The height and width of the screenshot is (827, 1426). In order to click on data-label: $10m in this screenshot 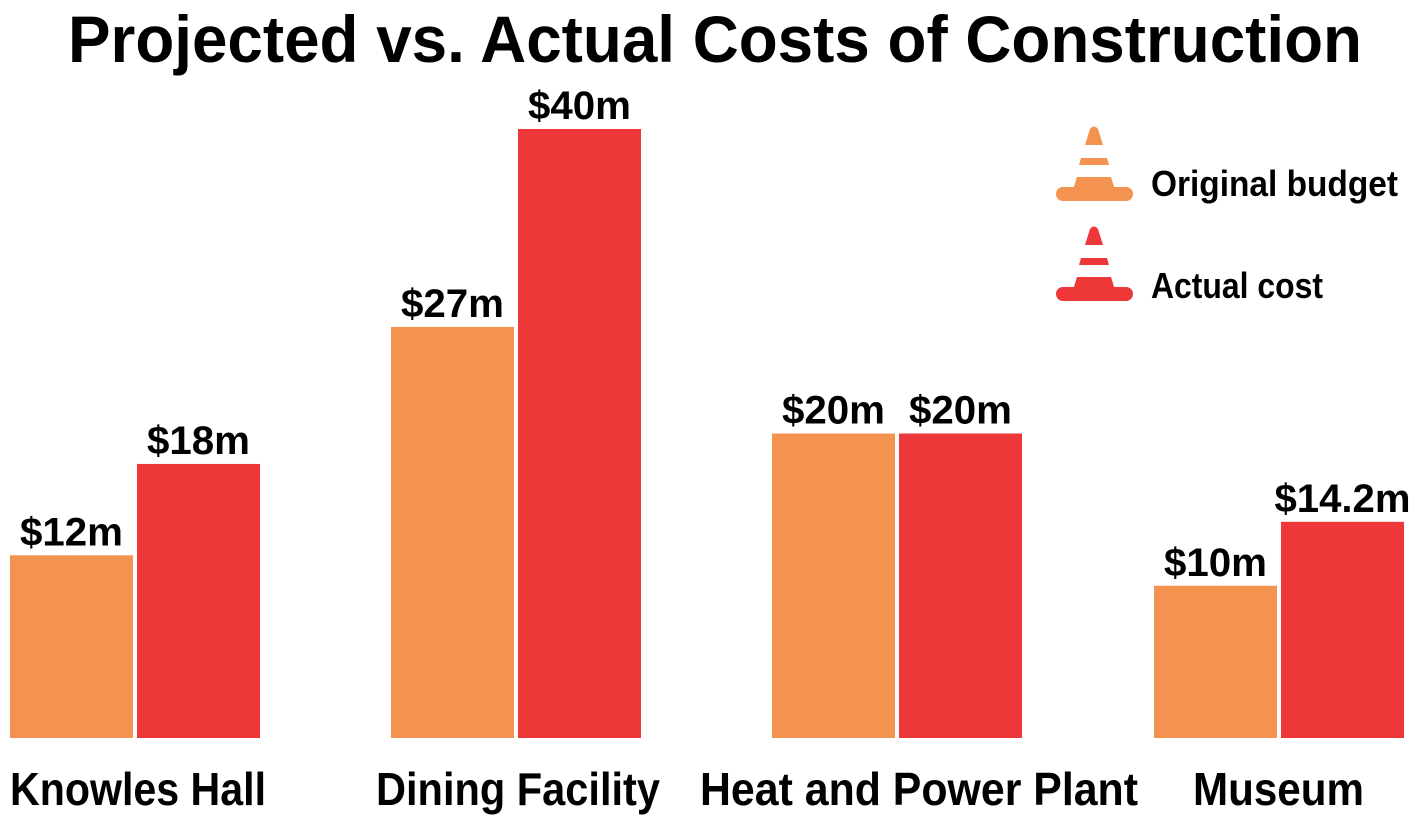, I will do `click(1215, 563)`.